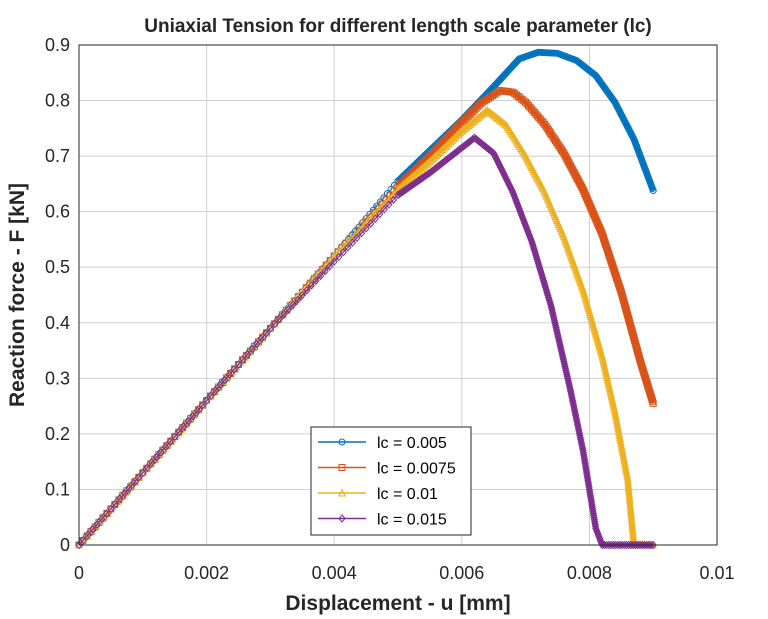  What do you see at coordinates (65, 545) in the screenshot?
I see `y-tick-label: 0` at bounding box center [65, 545].